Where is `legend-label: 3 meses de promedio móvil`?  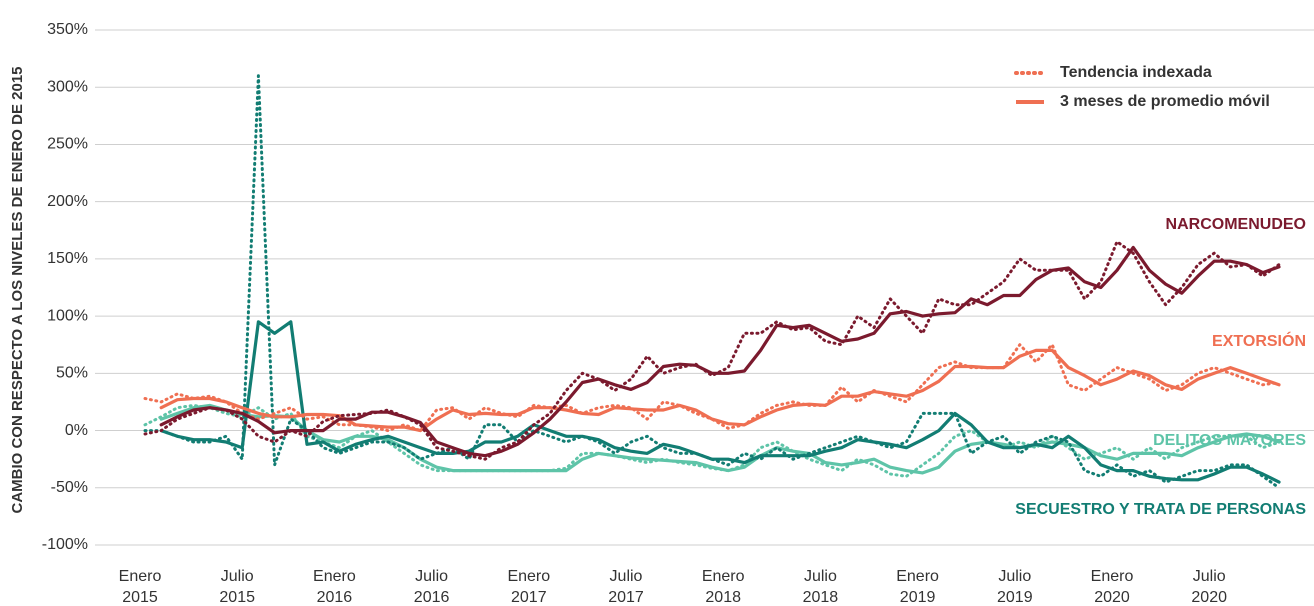 legend-label: 3 meses de promedio móvil is located at coordinates (1165, 101).